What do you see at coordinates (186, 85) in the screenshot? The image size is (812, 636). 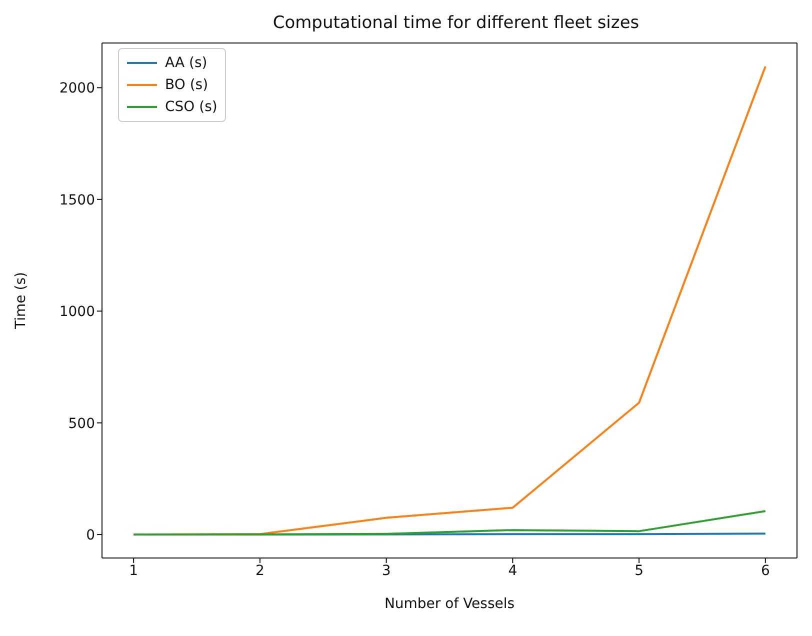 I see `legend-label: BO (s)` at bounding box center [186, 85].